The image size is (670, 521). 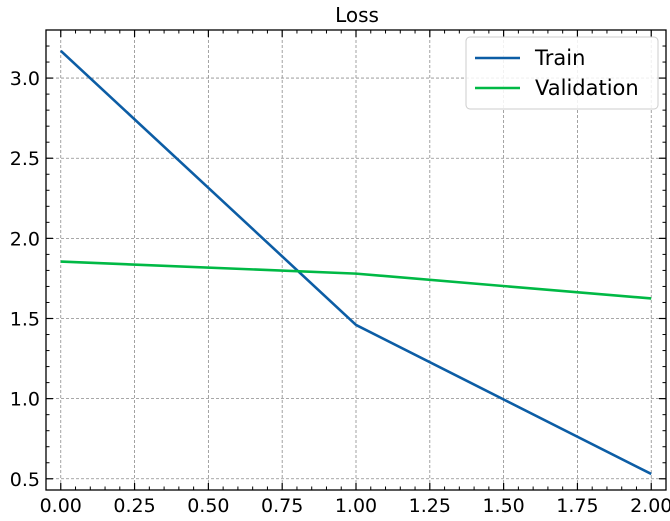 What do you see at coordinates (356, 280) in the screenshot?
I see `series-line-validation` at bounding box center [356, 280].